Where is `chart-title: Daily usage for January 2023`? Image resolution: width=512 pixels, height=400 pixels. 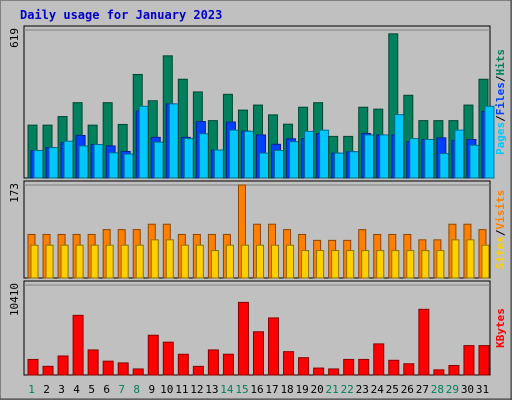 chart-title: Daily usage for January 2023 is located at coordinates (121, 15).